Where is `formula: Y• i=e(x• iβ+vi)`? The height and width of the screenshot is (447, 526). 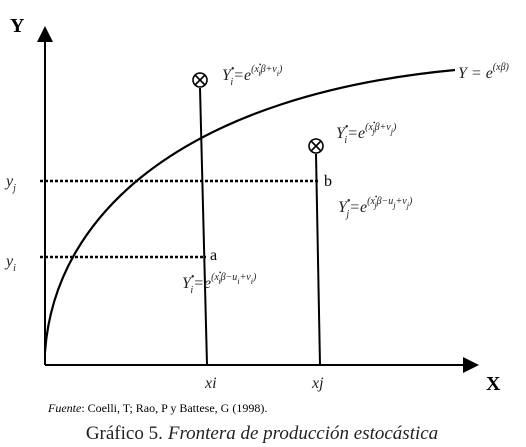
formula: Y• i=e(x• iβ+vi) is located at coordinates (252, 74).